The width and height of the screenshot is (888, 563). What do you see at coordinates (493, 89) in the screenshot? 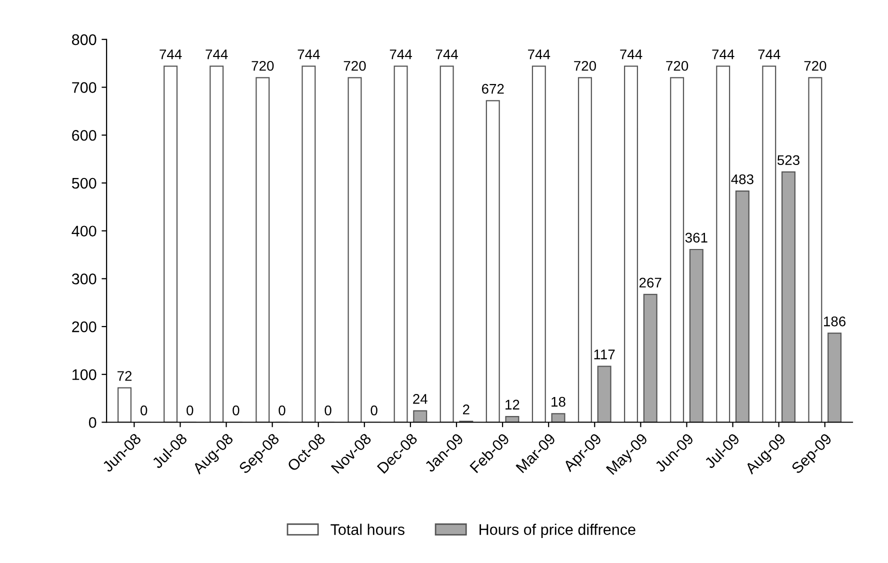
I see `data-label: 672` at bounding box center [493, 89].